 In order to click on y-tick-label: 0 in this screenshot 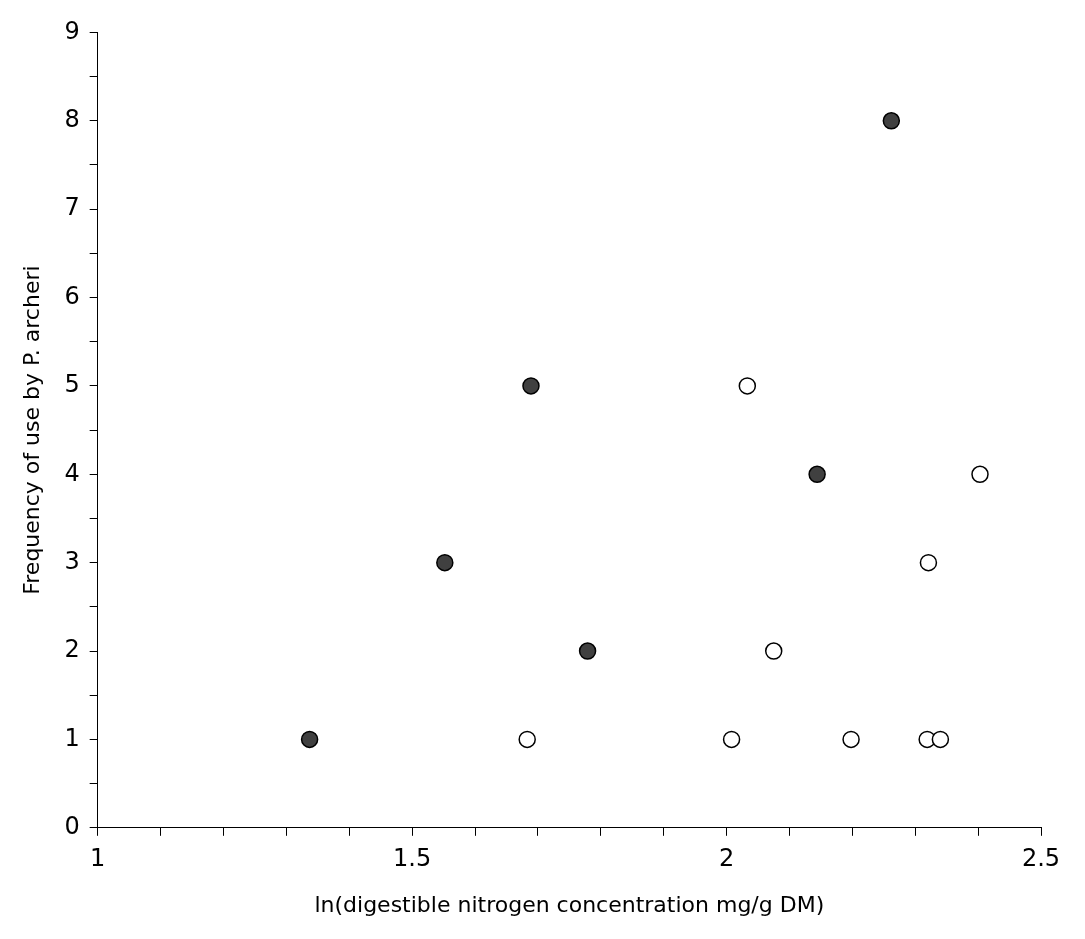, I will do `click(72, 826)`.